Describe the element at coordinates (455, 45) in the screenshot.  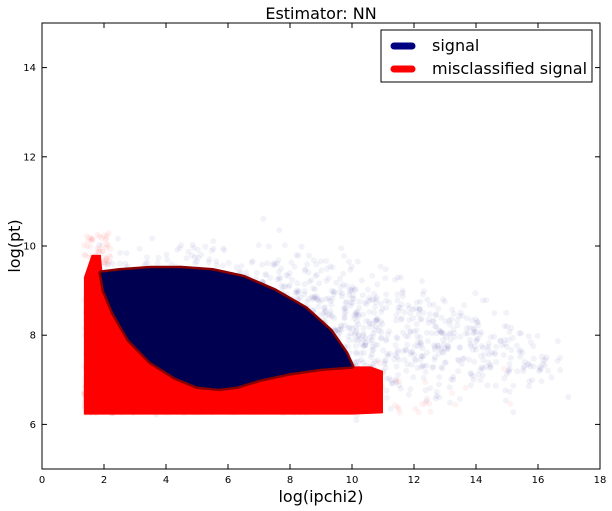
I see `legend-label-signal: signal` at that location.